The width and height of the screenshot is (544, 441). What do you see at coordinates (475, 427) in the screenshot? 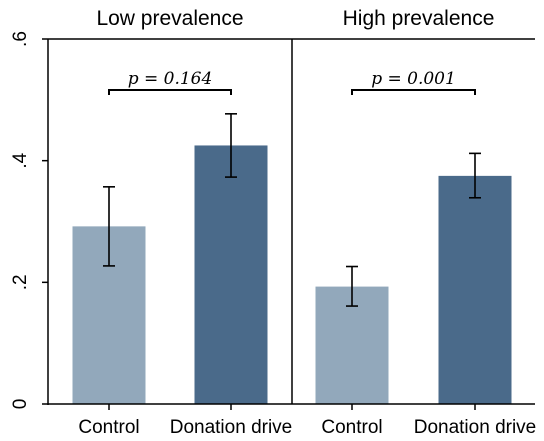
I see `x-tick-label-2-2: Donation drive` at bounding box center [475, 427].